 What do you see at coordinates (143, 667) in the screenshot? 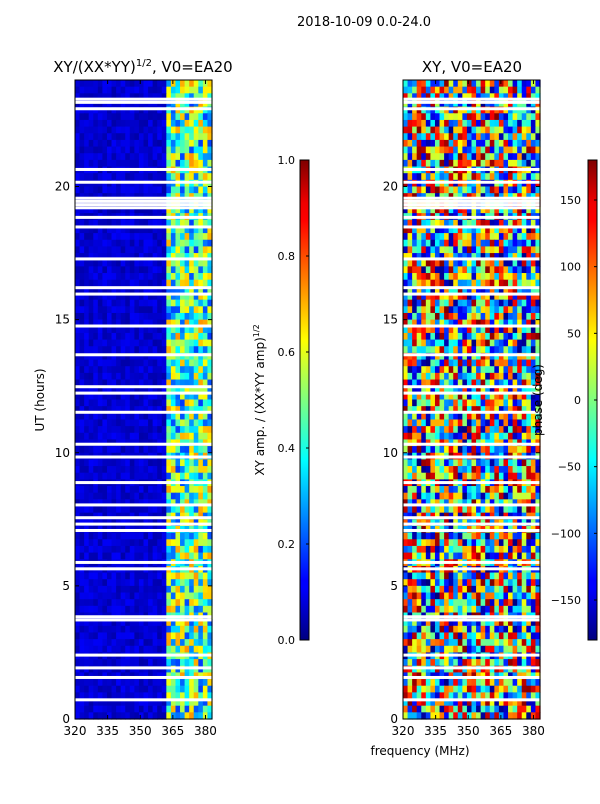
I see `flagged-gap` at bounding box center [143, 667].